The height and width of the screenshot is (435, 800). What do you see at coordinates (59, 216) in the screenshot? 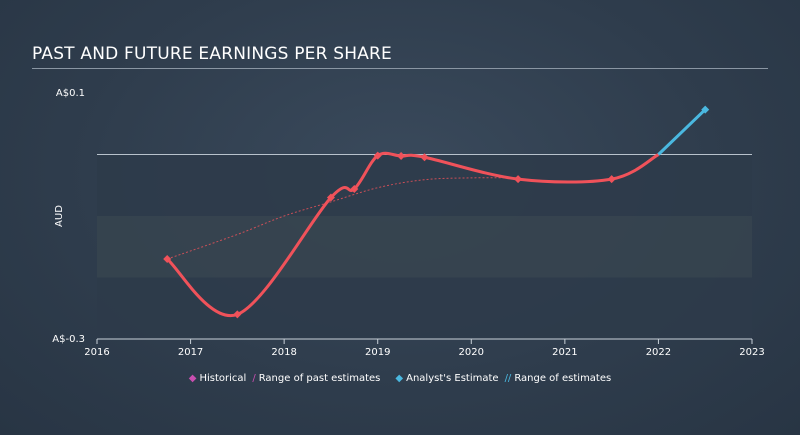
I see `y-axis-label: AUD` at bounding box center [59, 216].